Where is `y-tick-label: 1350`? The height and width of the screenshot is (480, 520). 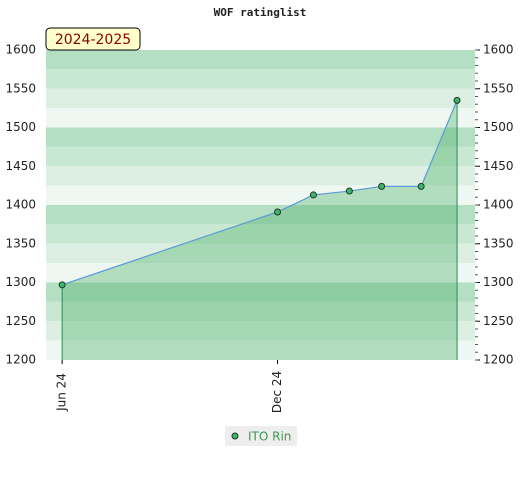
y-tick-label: 1350 is located at coordinates (20, 243).